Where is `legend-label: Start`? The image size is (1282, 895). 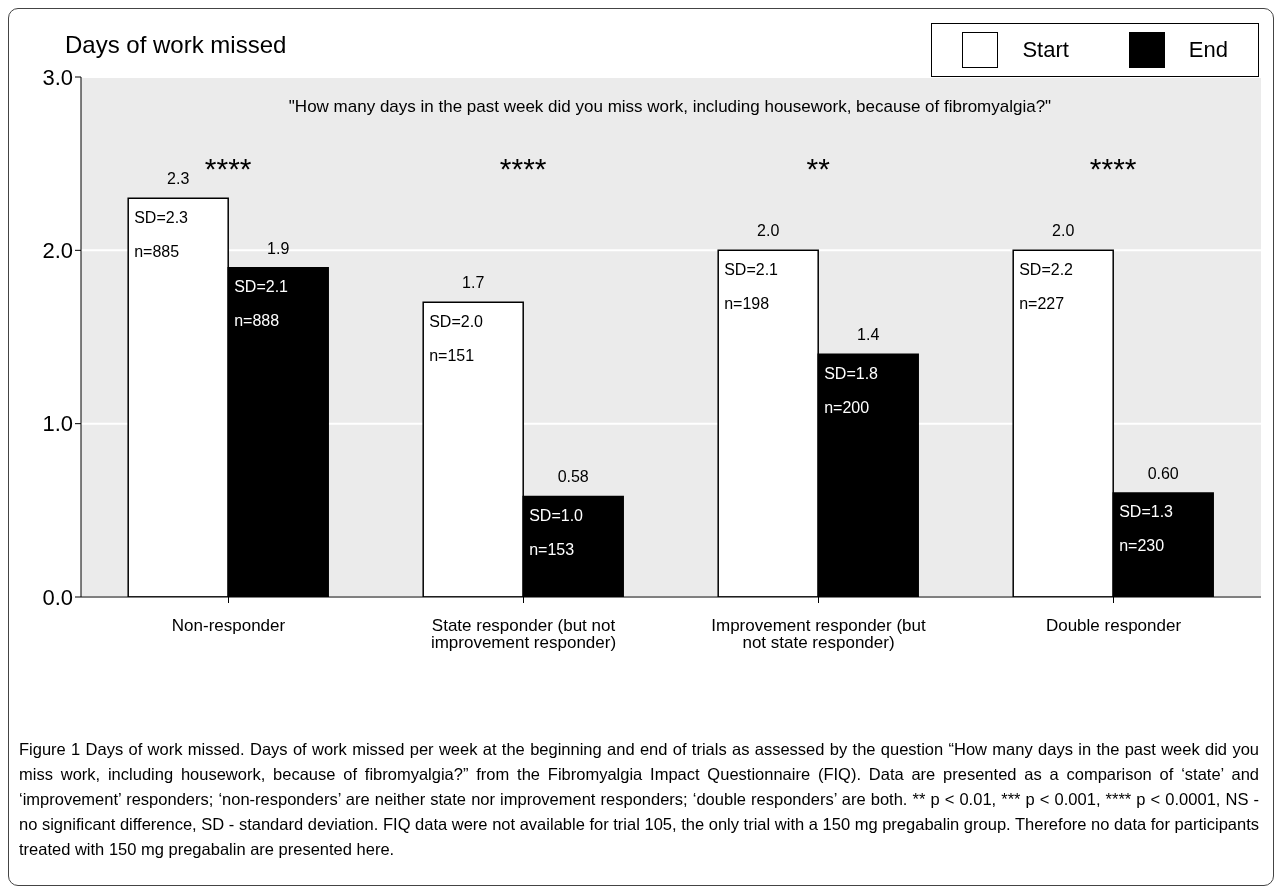
legend-label: Start is located at coordinates (1045, 50).